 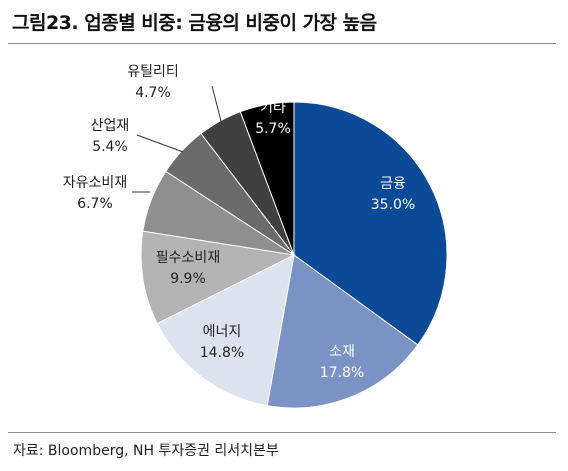 What do you see at coordinates (222, 353) in the screenshot?
I see `slice-value-label: 14.8%` at bounding box center [222, 353].